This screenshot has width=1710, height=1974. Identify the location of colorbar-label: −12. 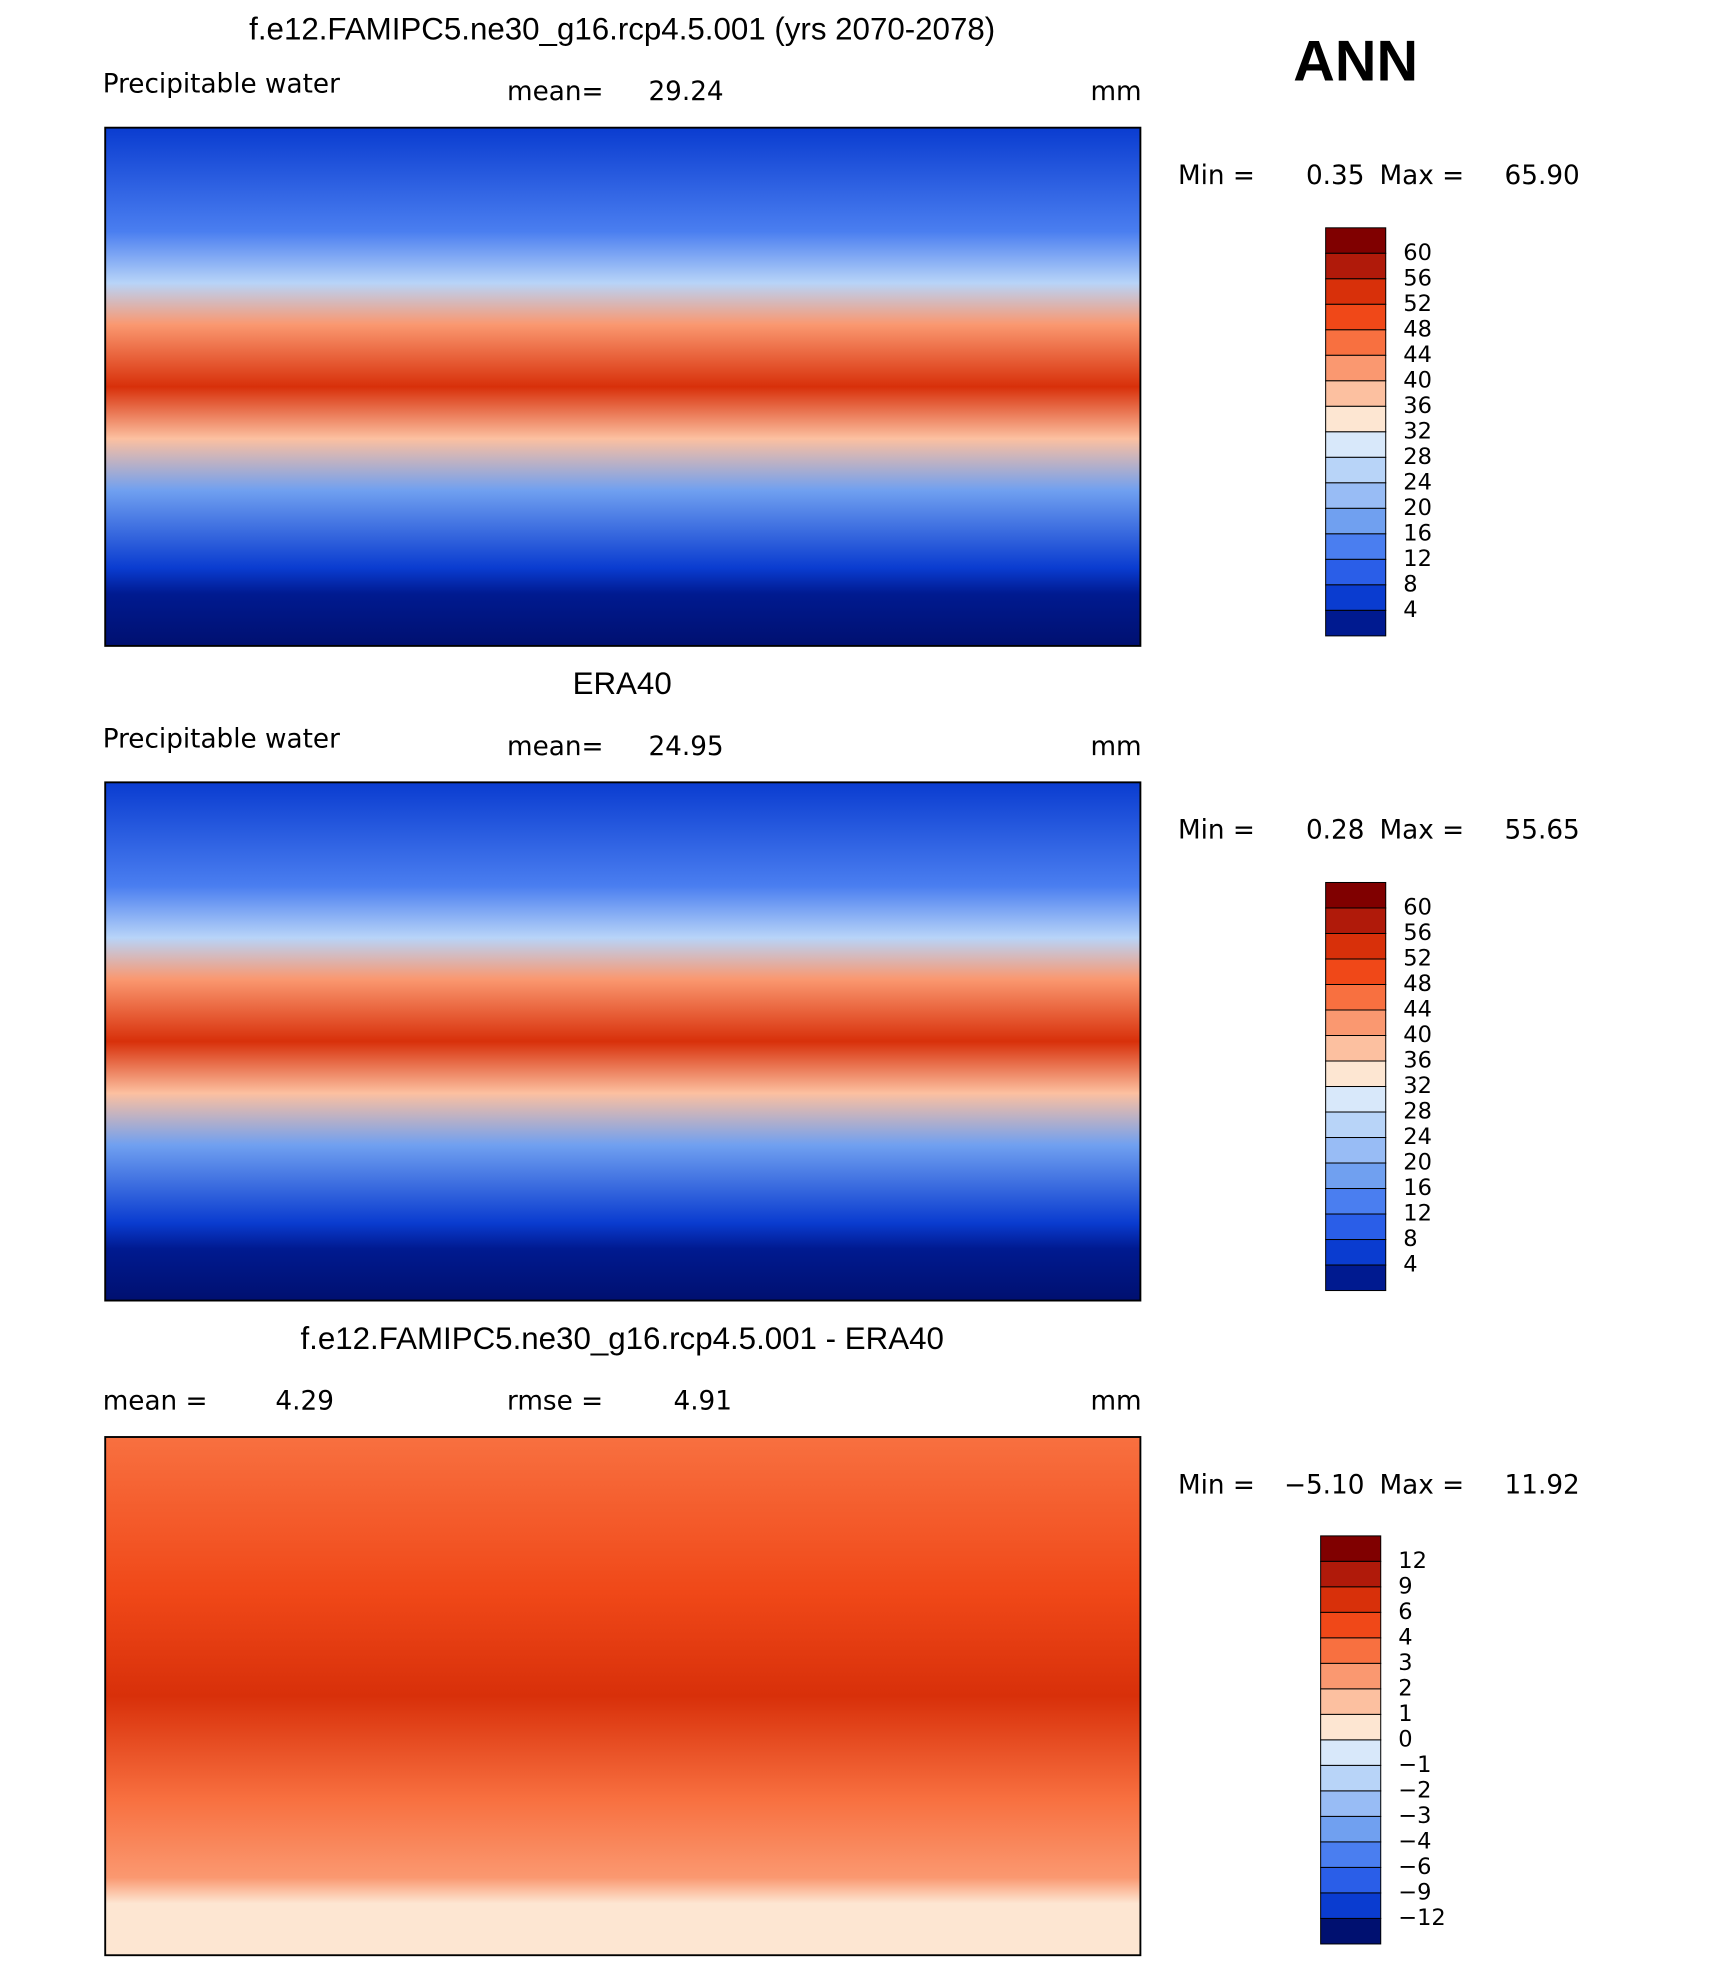
(1422, 1918).